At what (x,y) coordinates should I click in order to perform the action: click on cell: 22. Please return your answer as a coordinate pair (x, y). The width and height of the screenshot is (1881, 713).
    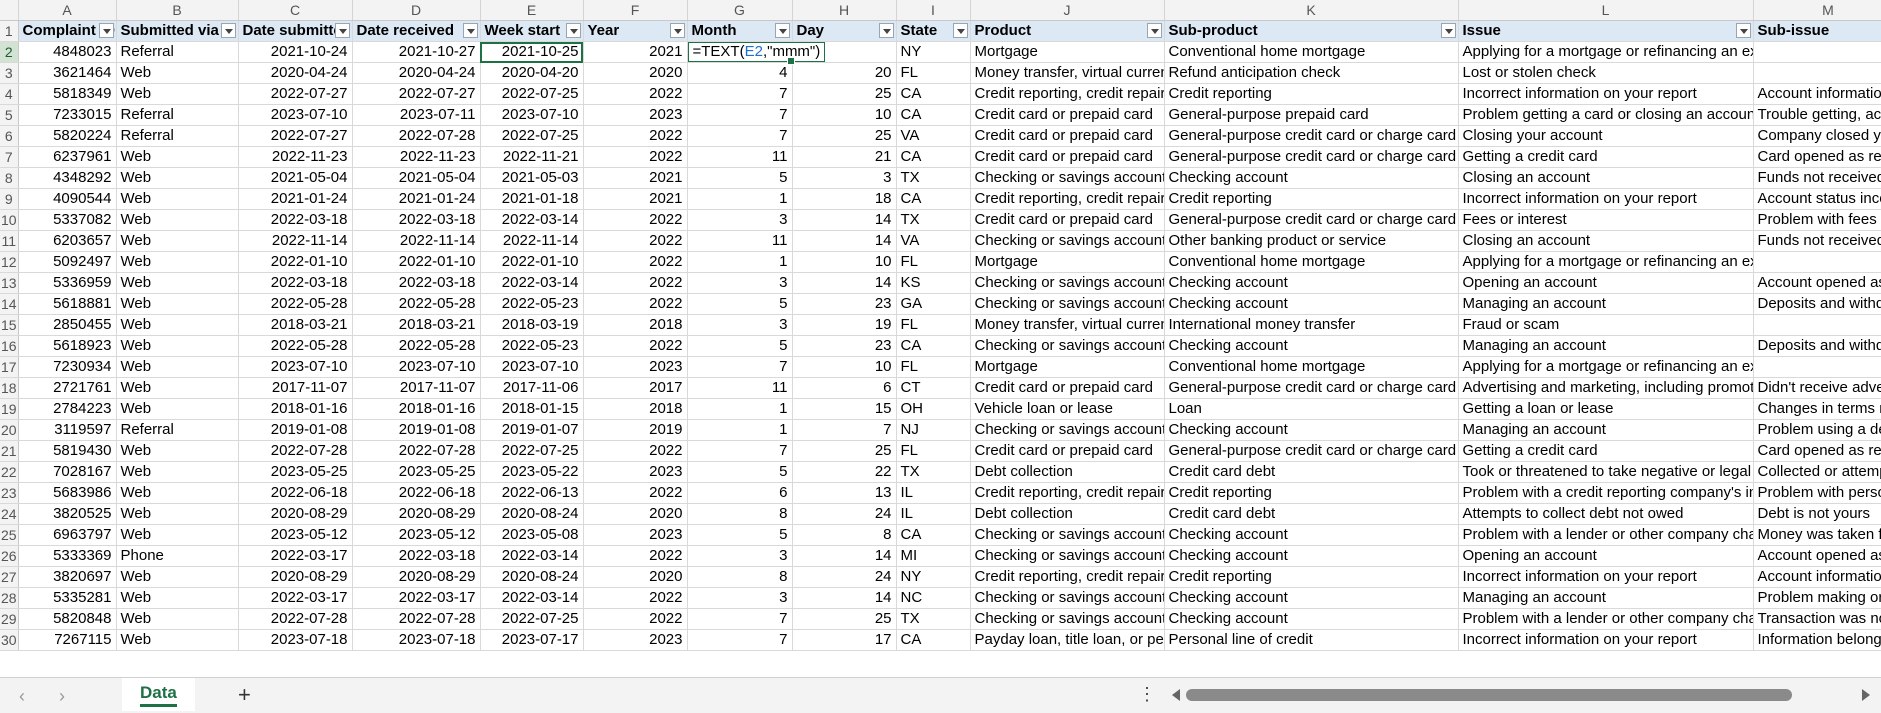
    Looking at the image, I should click on (844, 472).